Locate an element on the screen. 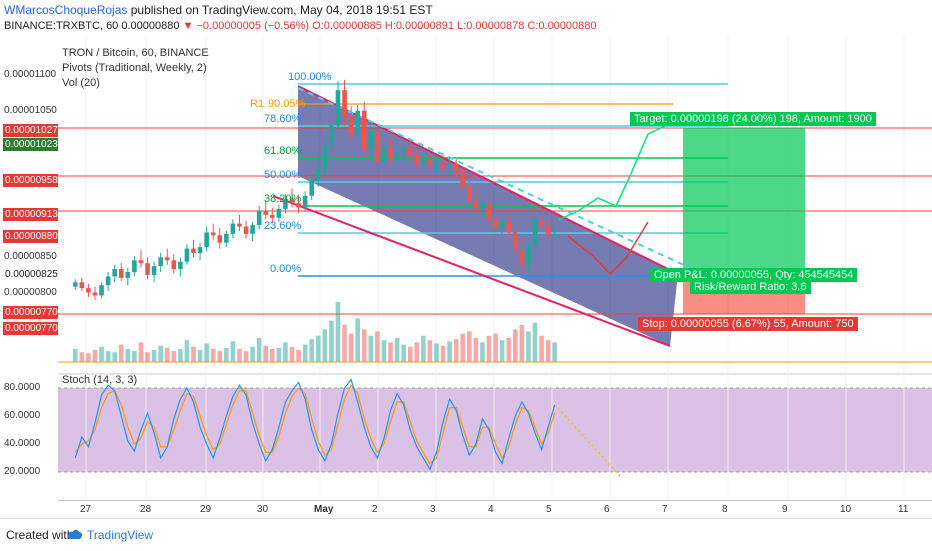 The height and width of the screenshot is (551, 932). time-label-6: 3 is located at coordinates (433, 509).